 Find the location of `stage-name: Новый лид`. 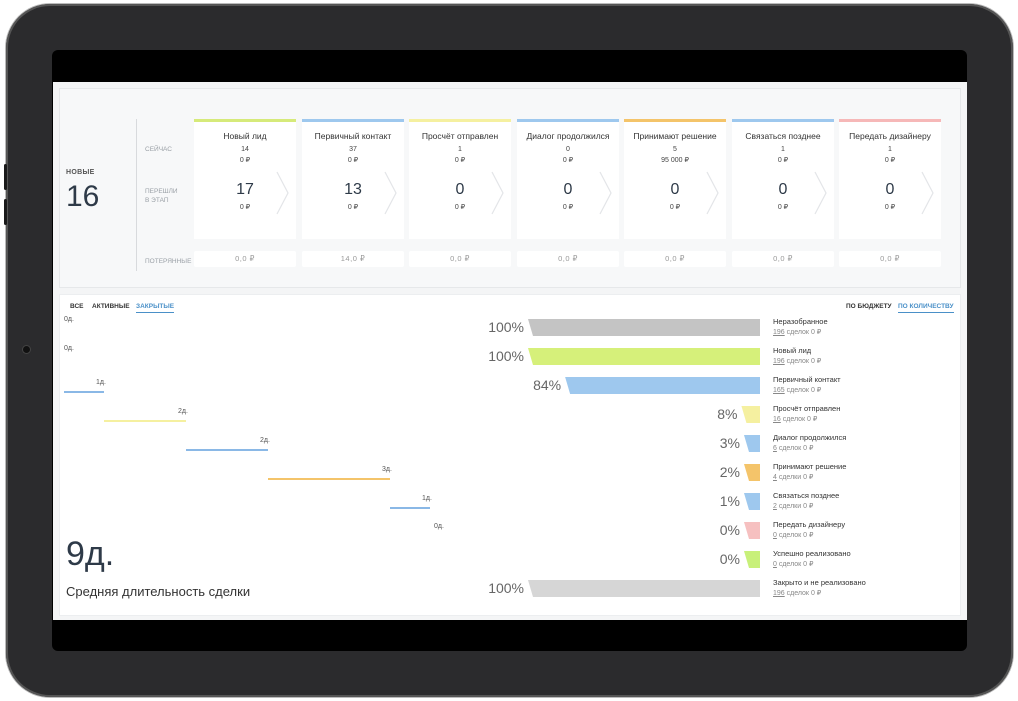

stage-name: Новый лид is located at coordinates (245, 136).